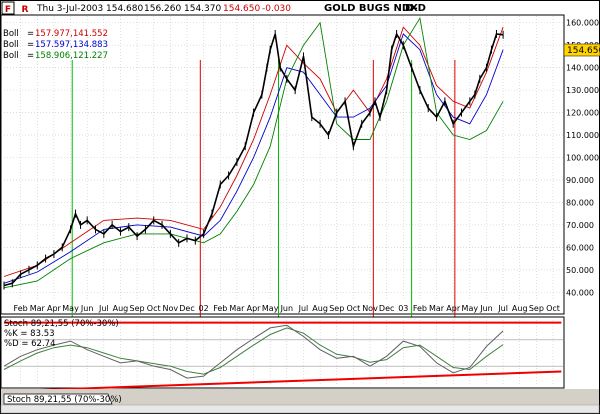  Describe the element at coordinates (25, 10) in the screenshot. I see `flag-r: R` at that location.